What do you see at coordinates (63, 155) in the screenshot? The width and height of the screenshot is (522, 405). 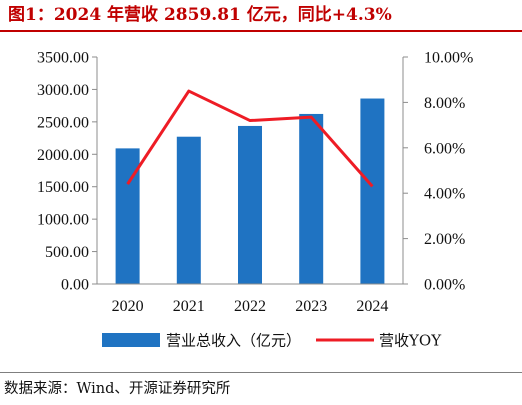 I see `left-axis-tick-label: 2000.00` at bounding box center [63, 155].